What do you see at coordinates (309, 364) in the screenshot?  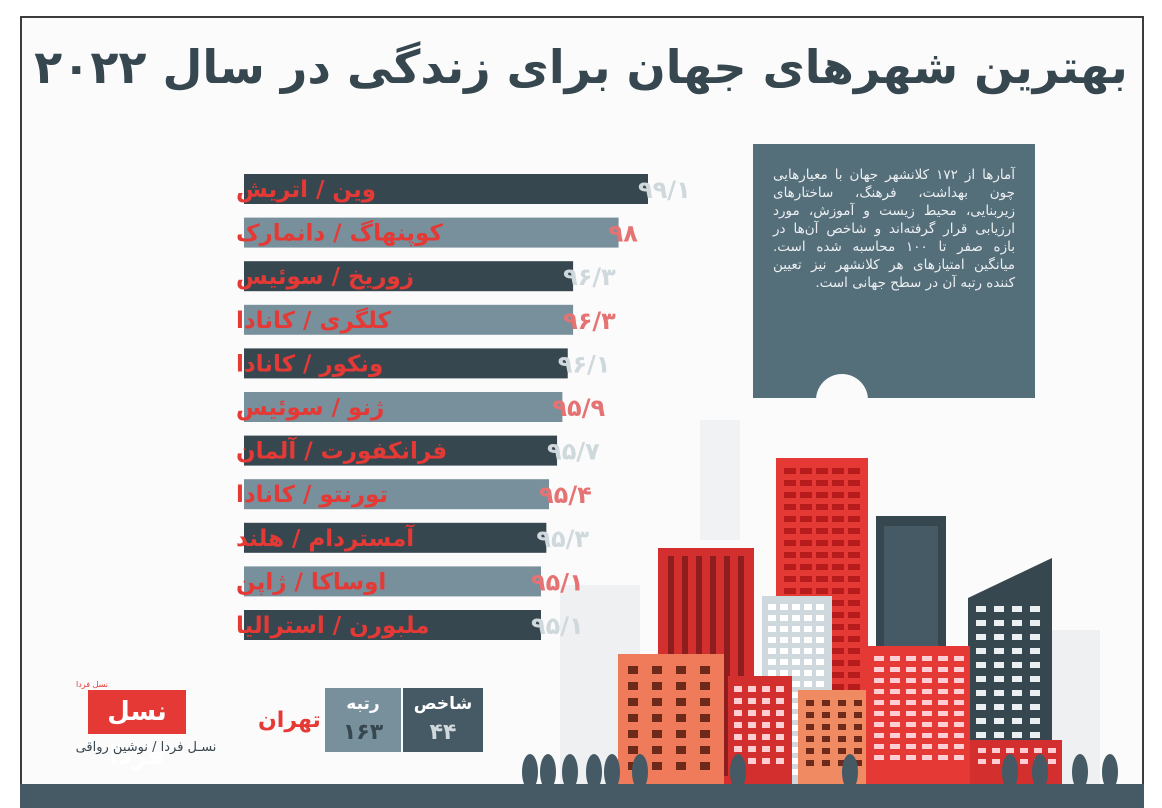 I see `category-label: ونکور / کانادا` at bounding box center [309, 364].